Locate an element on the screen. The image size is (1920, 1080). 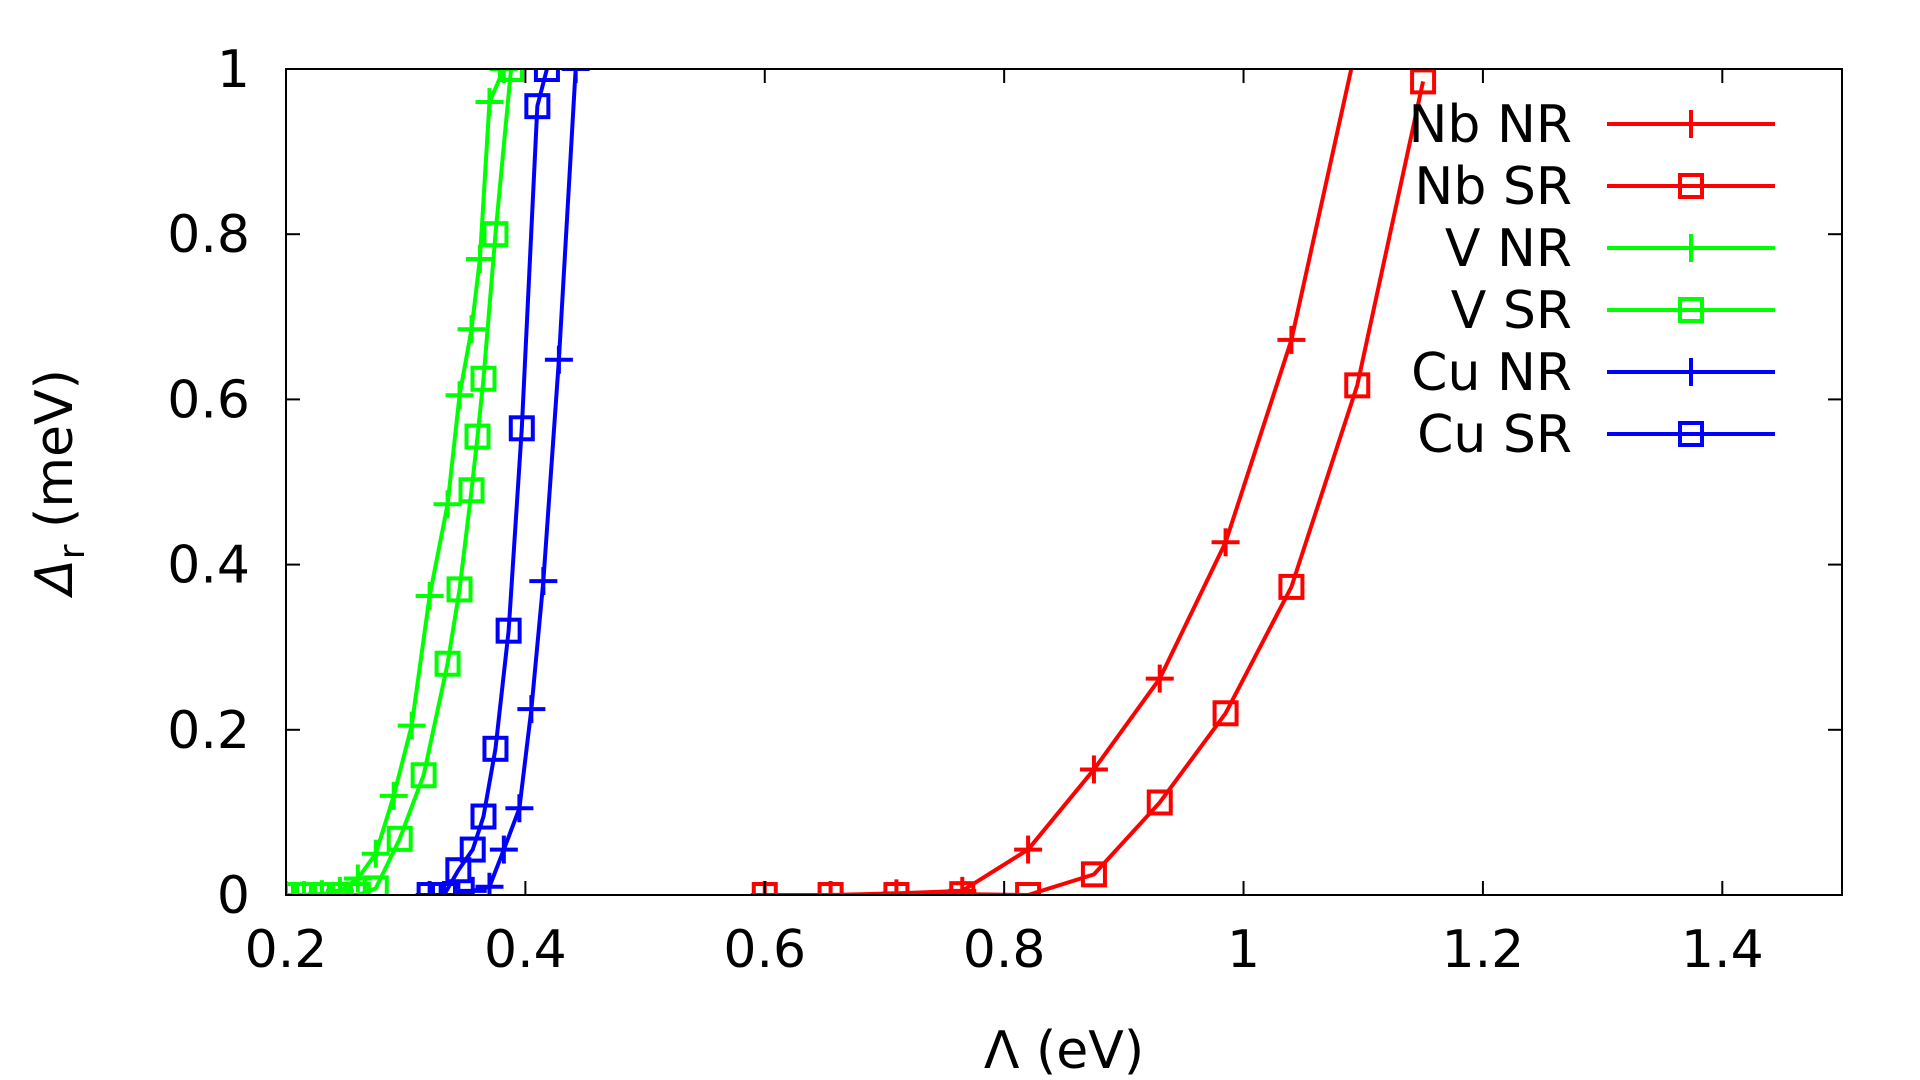
y-tick-label: 0.8 is located at coordinates (208, 235).